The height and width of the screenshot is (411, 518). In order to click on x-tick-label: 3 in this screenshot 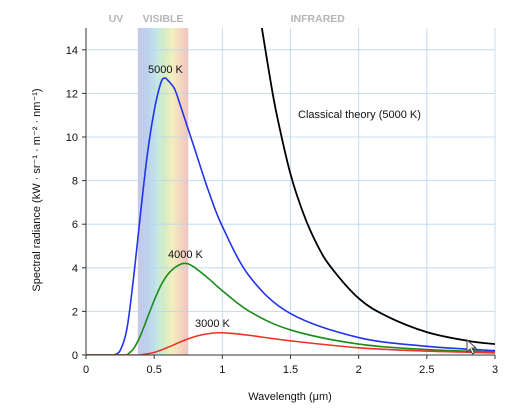, I will do `click(495, 370)`.